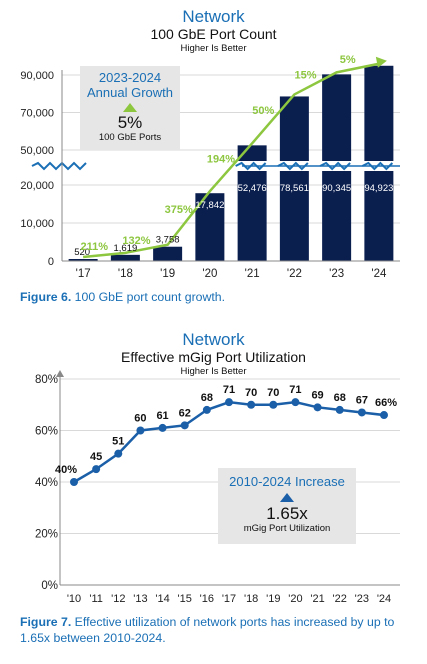  Describe the element at coordinates (215, 166) in the screenshot. I see `chart1-axis-breaks` at that location.